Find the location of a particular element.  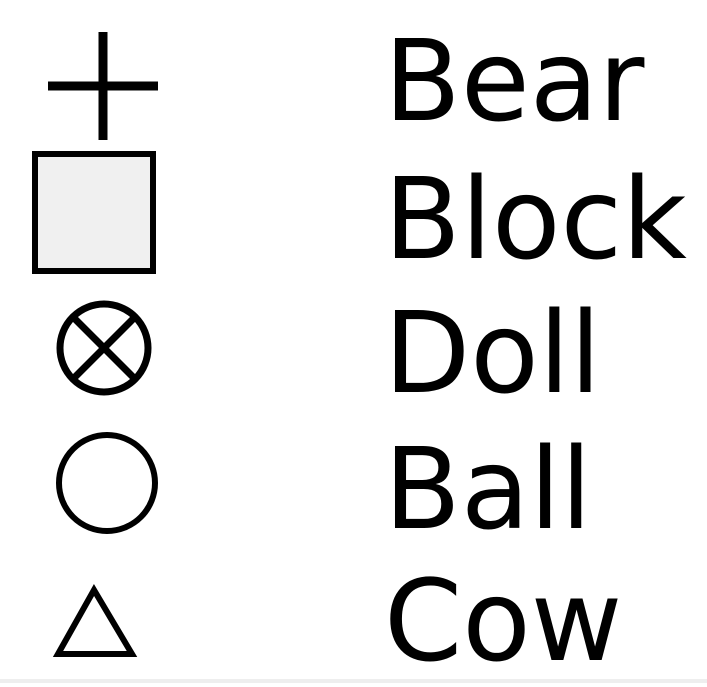

circle-x-icon is located at coordinates (104, 348).